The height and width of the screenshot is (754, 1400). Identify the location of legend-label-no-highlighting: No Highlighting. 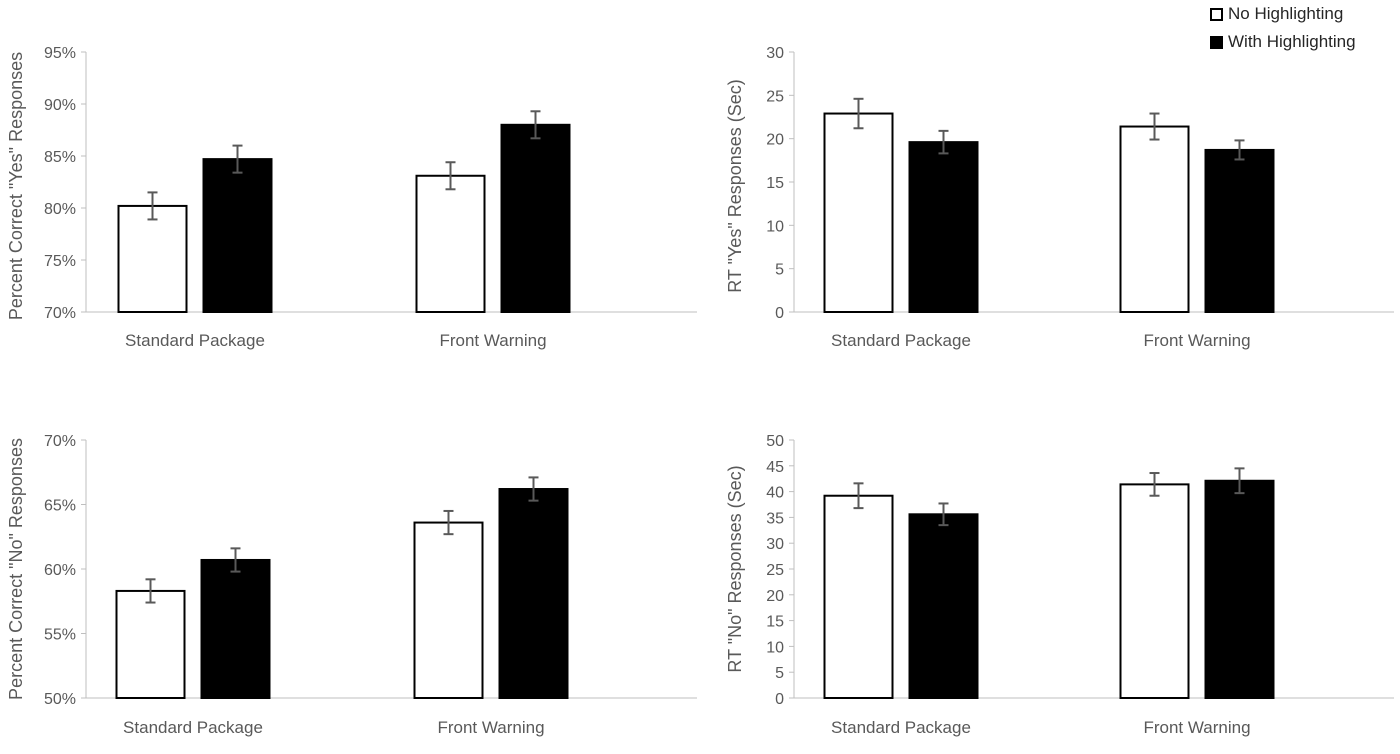
(1286, 13).